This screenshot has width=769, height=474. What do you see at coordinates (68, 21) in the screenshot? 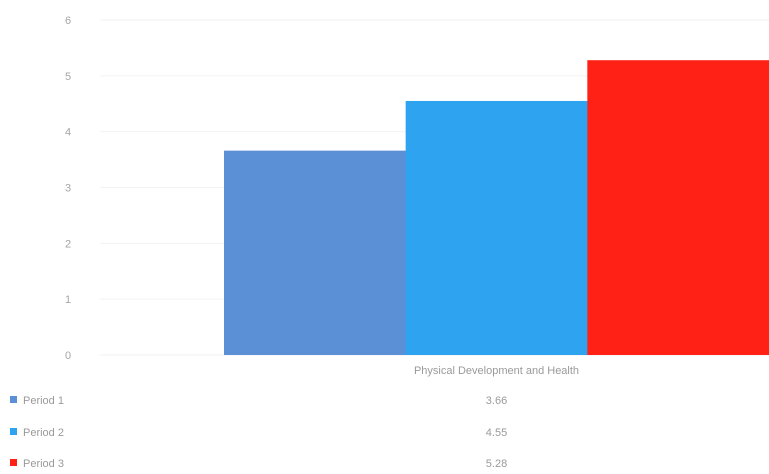
I see `y-tick-label-6: 6` at bounding box center [68, 21].